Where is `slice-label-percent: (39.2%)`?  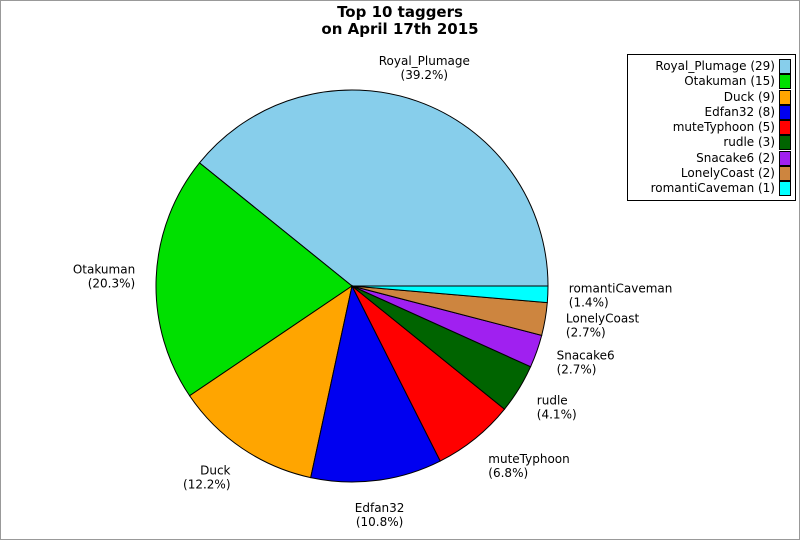 slice-label-percent: (39.2%) is located at coordinates (424, 75).